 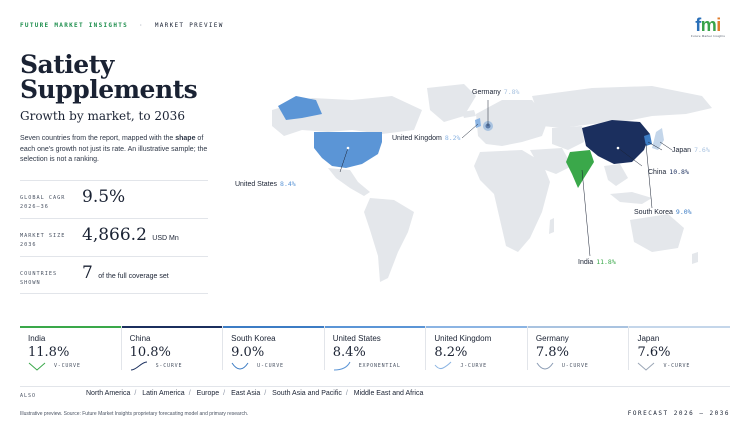 I want to click on region-link-latin-america: Latin America, so click(x=163, y=393).